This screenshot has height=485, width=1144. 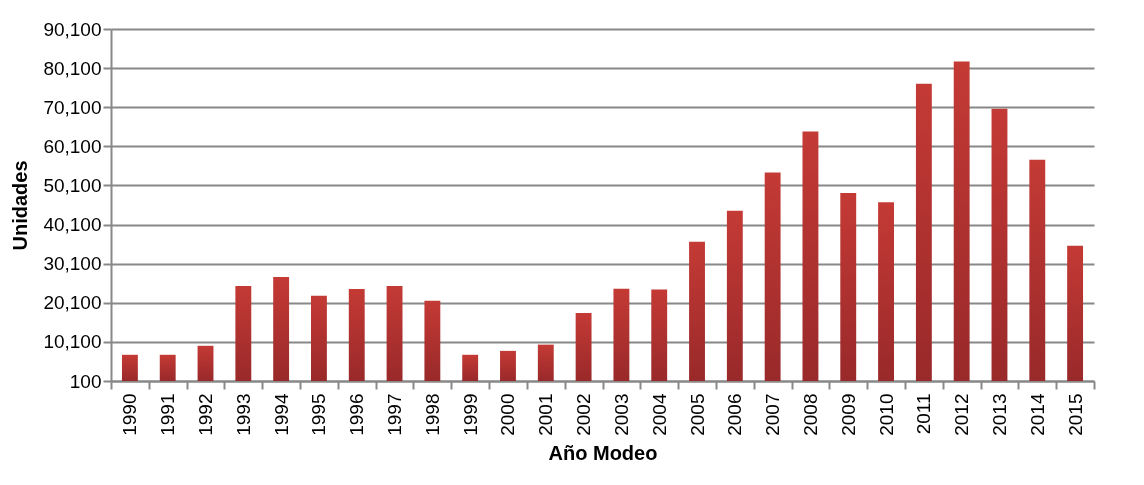 What do you see at coordinates (1037, 414) in the screenshot?
I see `x-tick-label: 2014` at bounding box center [1037, 414].